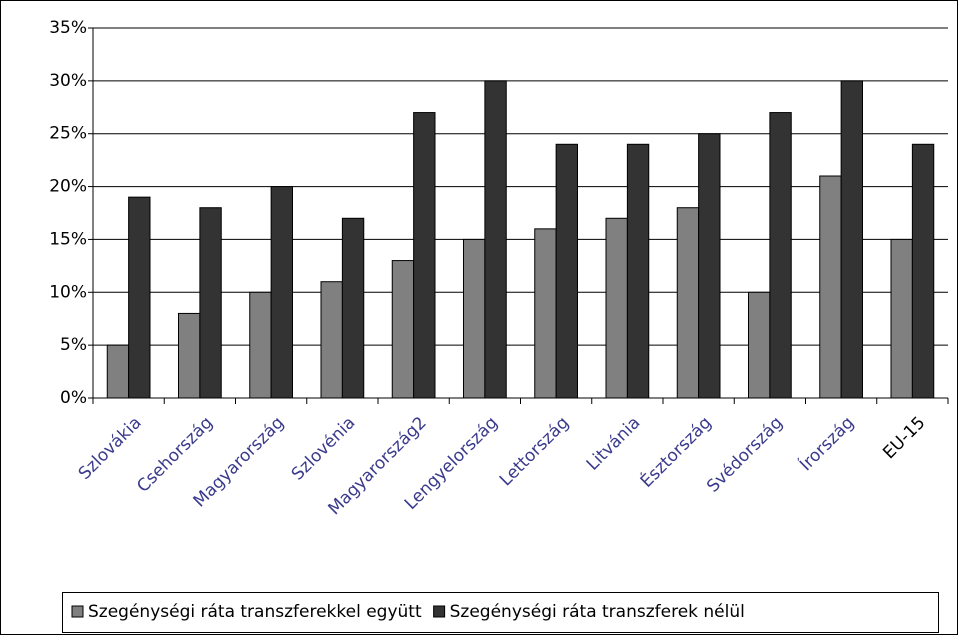 This screenshot has height=640, width=959. Describe the element at coordinates (255, 612) in the screenshot. I see `legend-label: Szegénységi ráta transzferekkel együtt` at that location.